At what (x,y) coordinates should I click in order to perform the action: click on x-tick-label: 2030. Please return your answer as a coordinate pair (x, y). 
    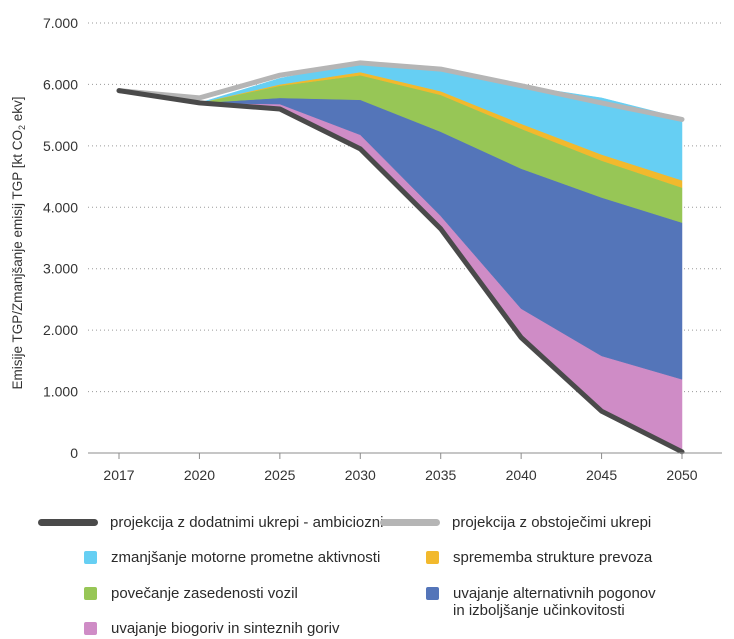
    Looking at the image, I should click on (360, 475).